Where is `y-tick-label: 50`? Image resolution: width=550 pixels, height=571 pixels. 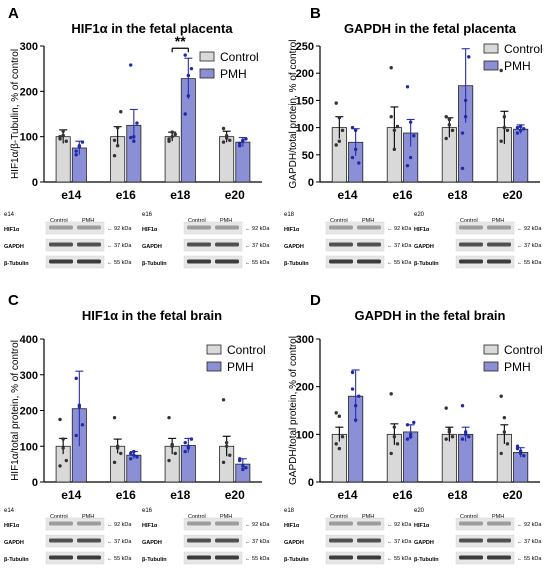
y-tick-label: 50 is located at coordinates (308, 156).